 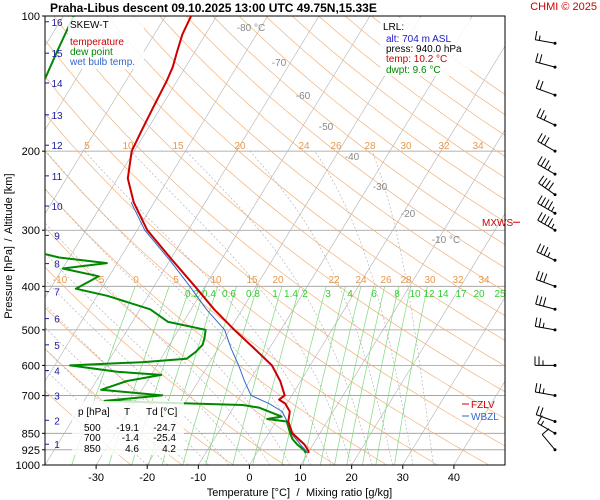 I want to click on fzlv-label: FZLV, so click(x=483, y=405).